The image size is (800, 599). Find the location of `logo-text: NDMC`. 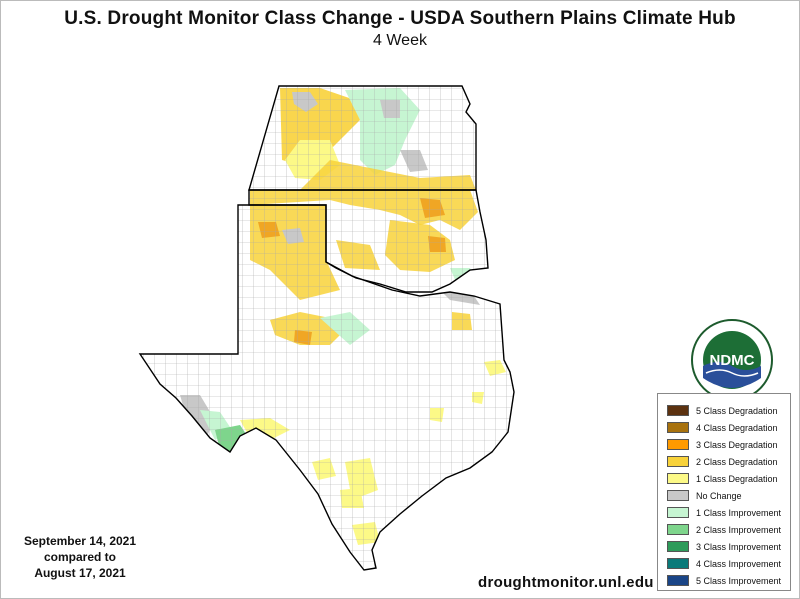

logo-text: NDMC is located at coordinates (732, 360).